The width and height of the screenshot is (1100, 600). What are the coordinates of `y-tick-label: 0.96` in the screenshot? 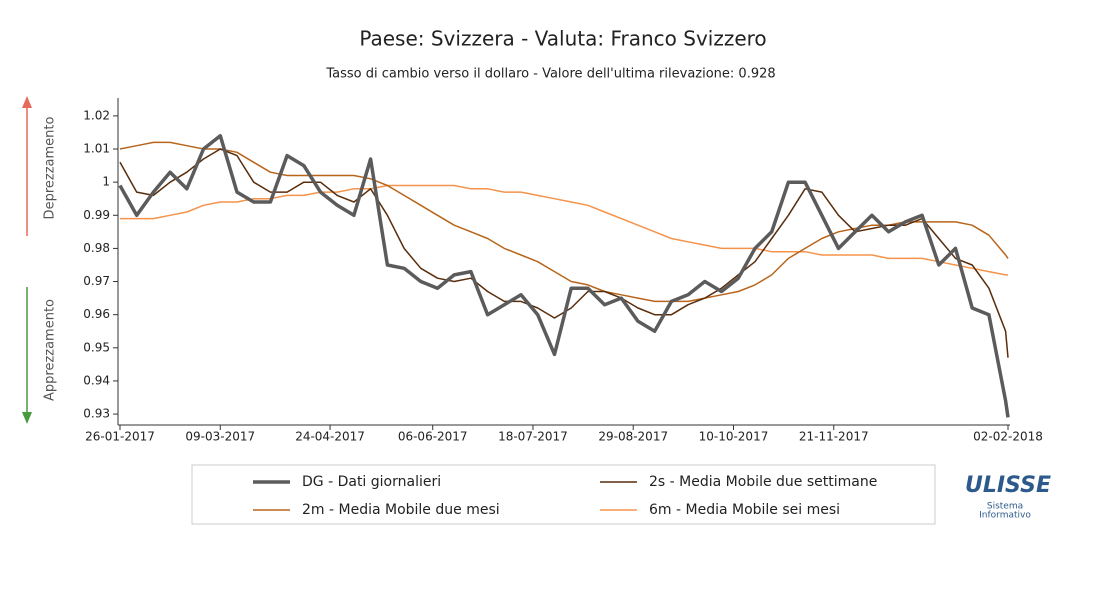 It's located at (96, 314).